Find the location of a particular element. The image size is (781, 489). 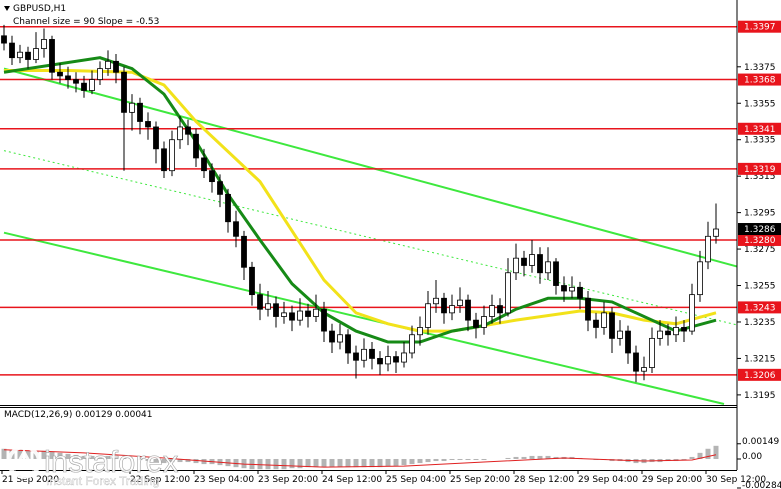

y-tick-label: 1.3335 is located at coordinates (760, 141).